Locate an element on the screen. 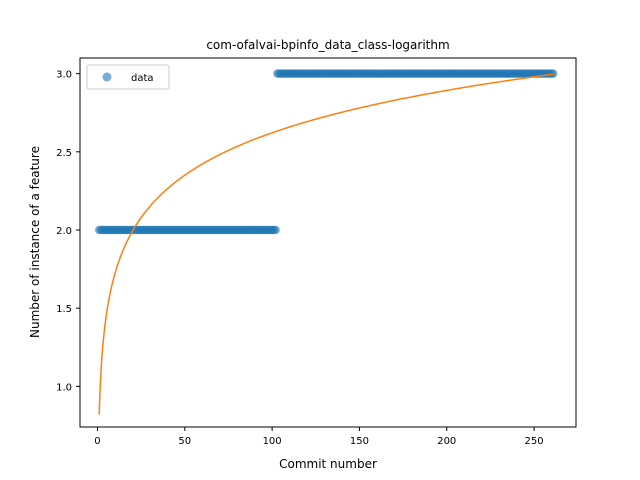  legend-box is located at coordinates (128, 77).